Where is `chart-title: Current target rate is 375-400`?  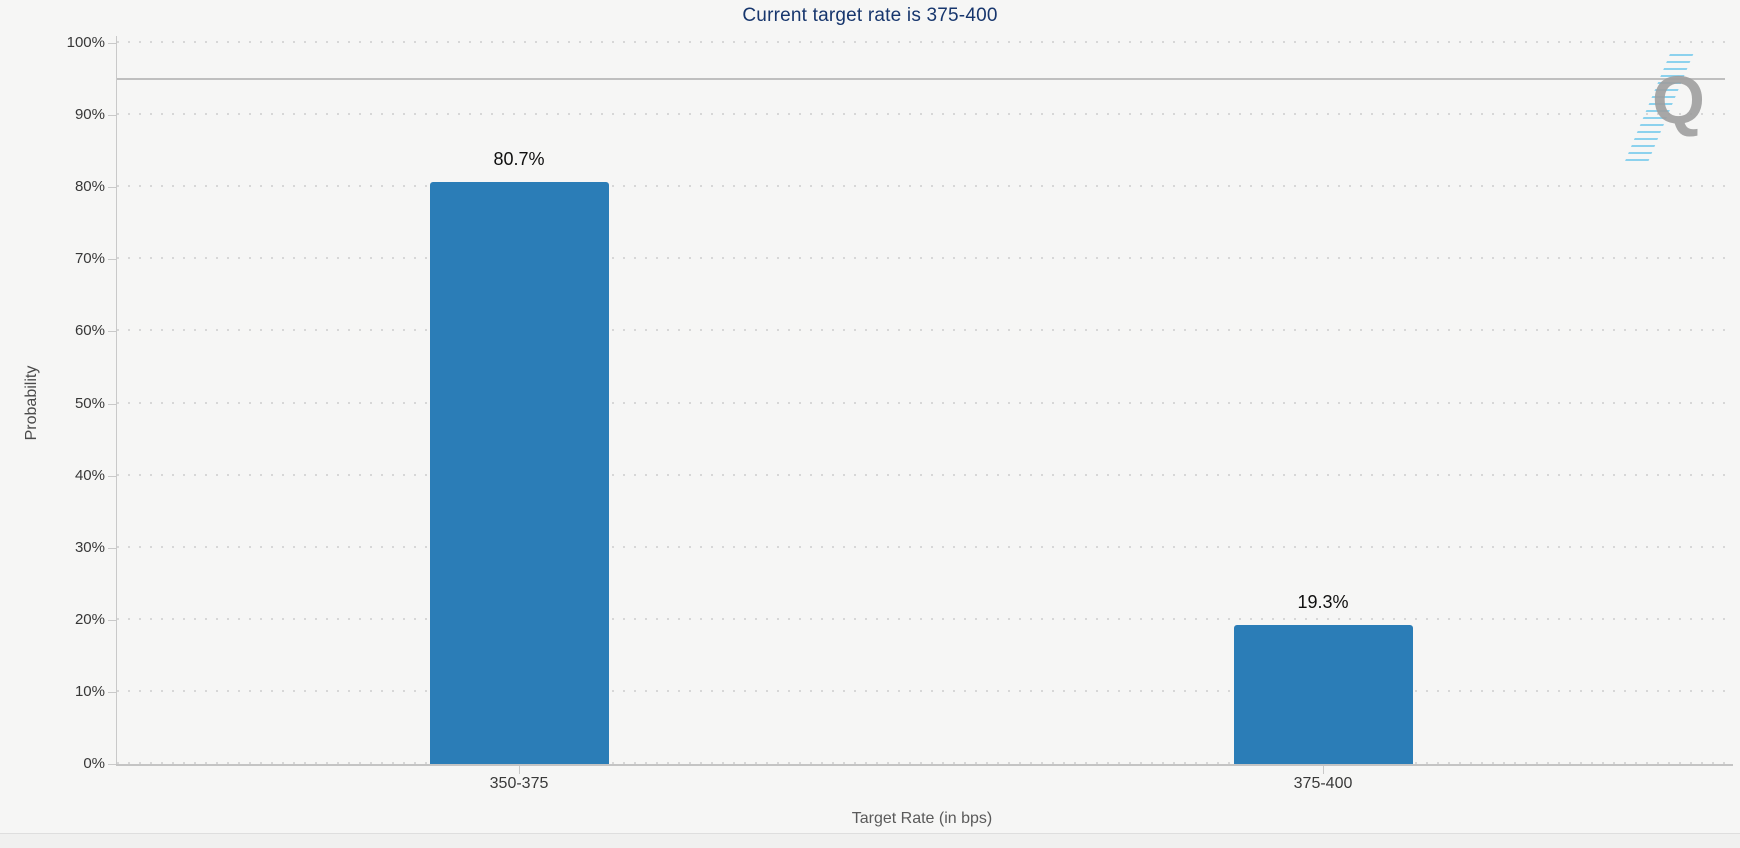 chart-title: Current target rate is 375-400 is located at coordinates (870, 15).